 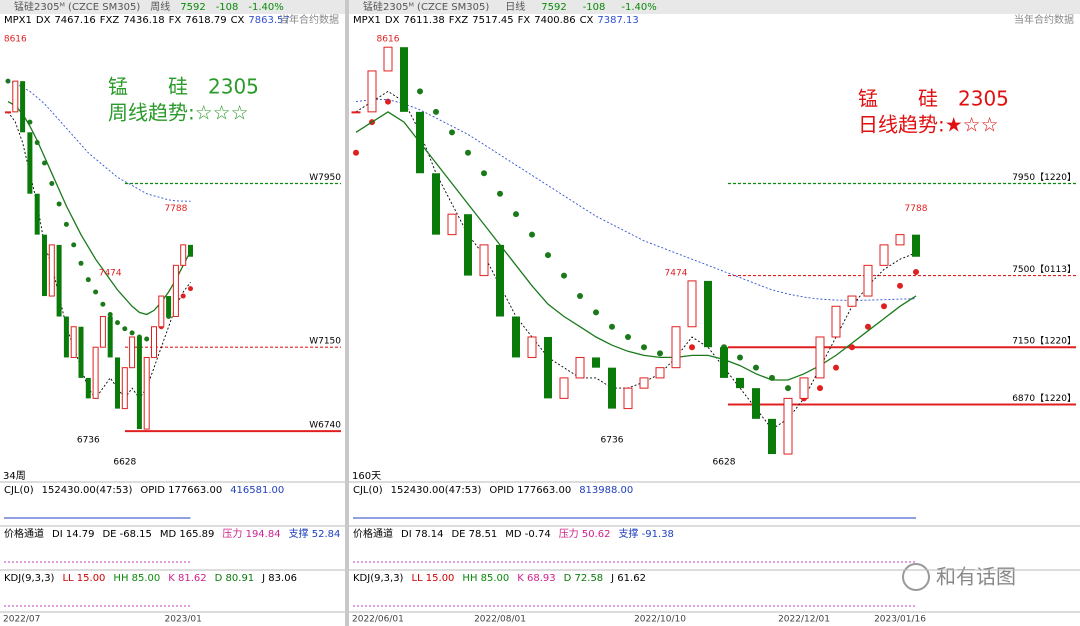 What do you see at coordinates (1044, 19) in the screenshot?
I see `note: 当年合约数据` at bounding box center [1044, 19].